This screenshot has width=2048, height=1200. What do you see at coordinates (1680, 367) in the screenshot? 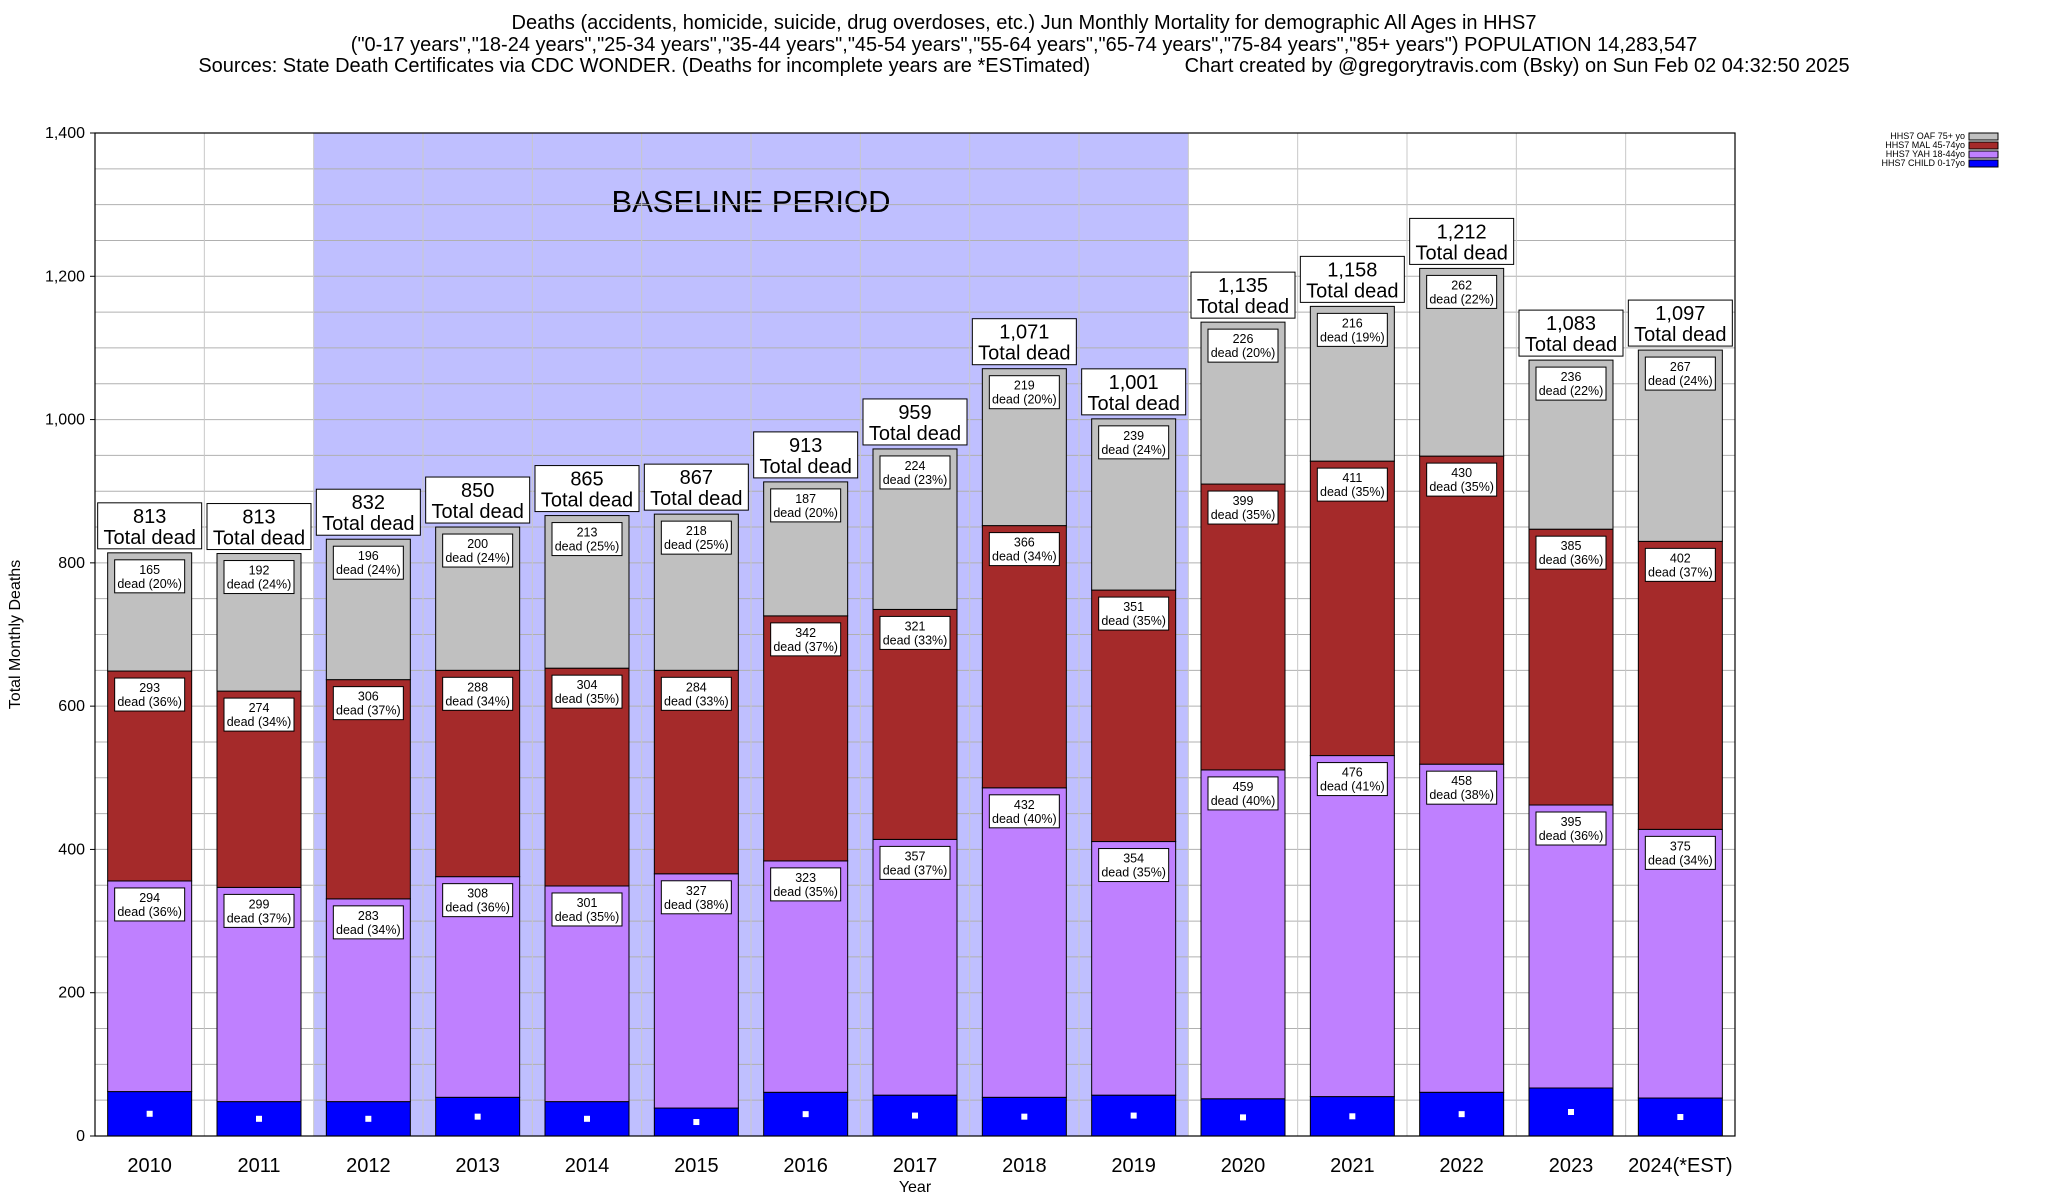
I see `segment-value-label: 267` at bounding box center [1680, 367].